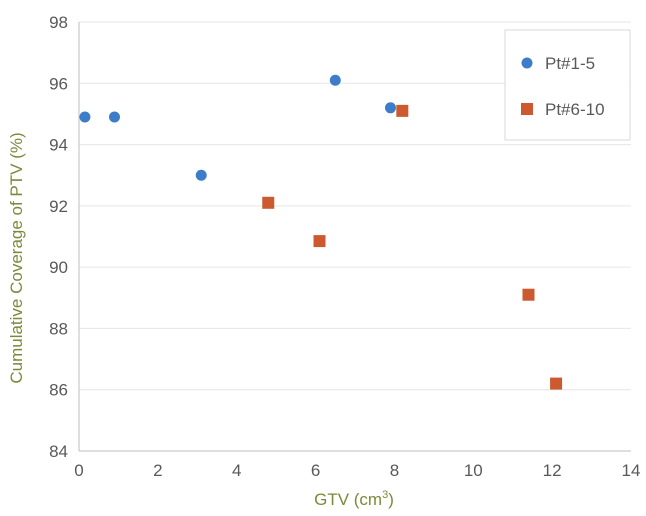 This screenshot has height=516, width=646. I want to click on x-tick-label: 12, so click(552, 470).